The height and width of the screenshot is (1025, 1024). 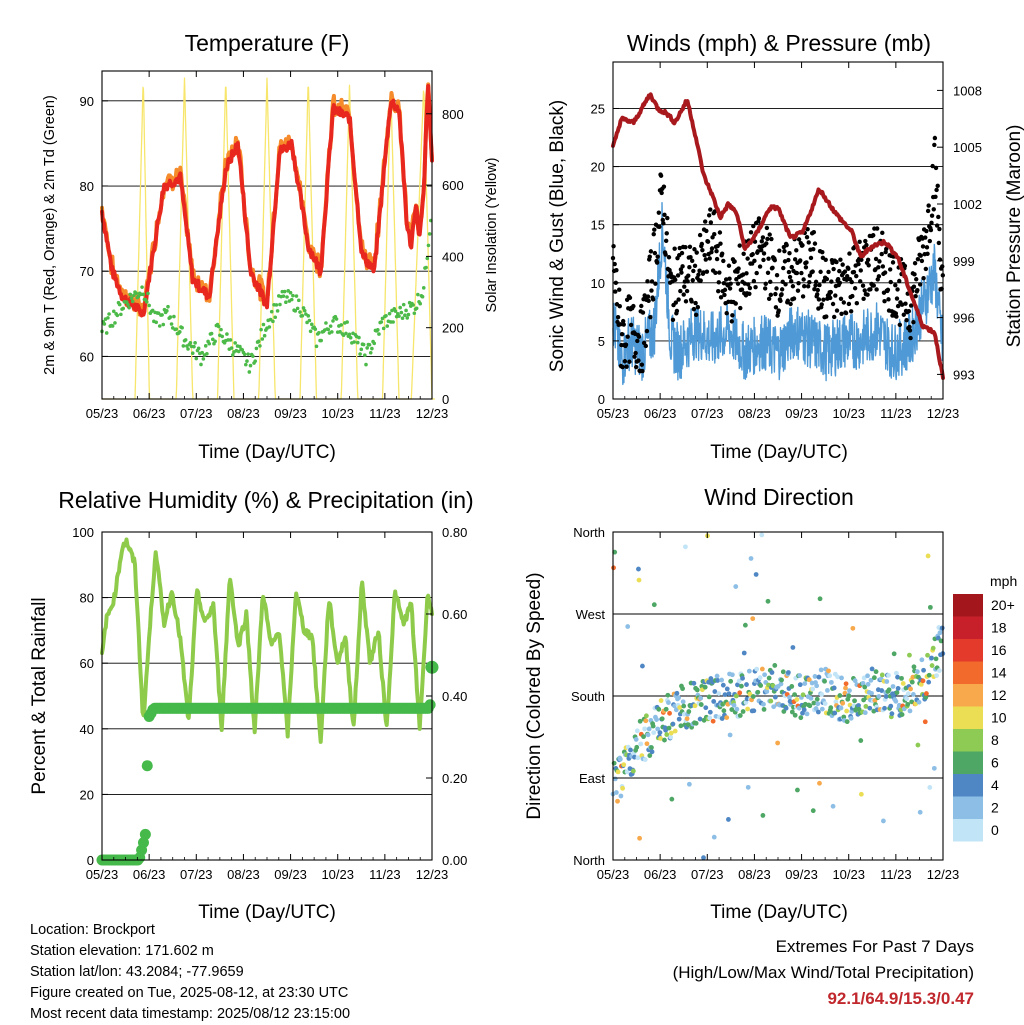 I want to click on temperature-title: Temperature (F), so click(x=267, y=43).